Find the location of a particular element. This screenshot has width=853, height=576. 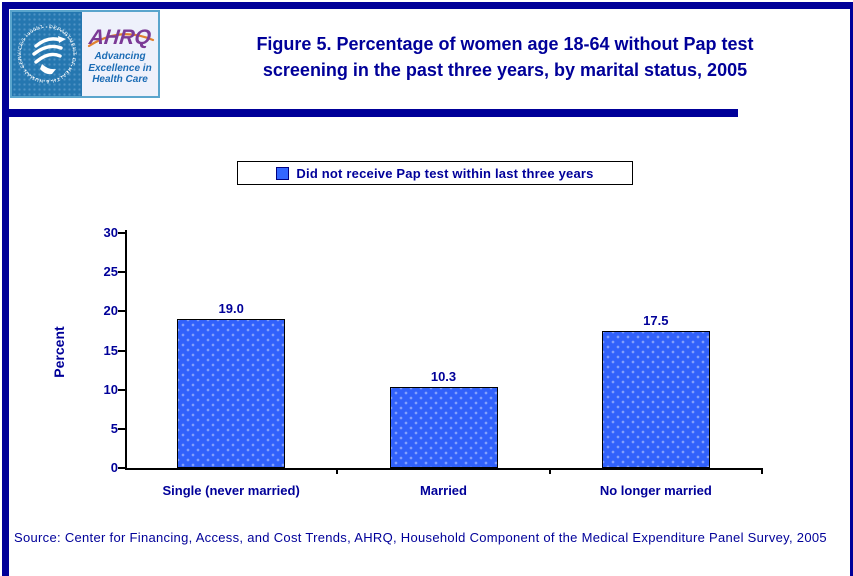

y-tick-label: 15 is located at coordinates (110, 350).